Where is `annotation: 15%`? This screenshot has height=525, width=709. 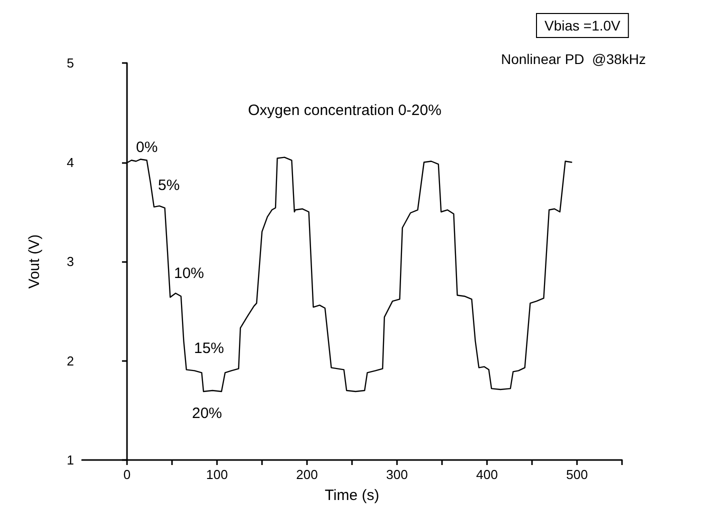 annotation: 15% is located at coordinates (209, 348).